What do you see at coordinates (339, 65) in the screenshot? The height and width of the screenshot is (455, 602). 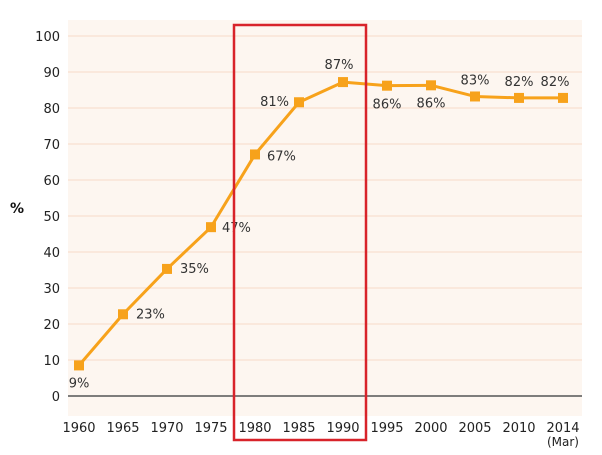 I see `data-label: 87%` at bounding box center [339, 65].